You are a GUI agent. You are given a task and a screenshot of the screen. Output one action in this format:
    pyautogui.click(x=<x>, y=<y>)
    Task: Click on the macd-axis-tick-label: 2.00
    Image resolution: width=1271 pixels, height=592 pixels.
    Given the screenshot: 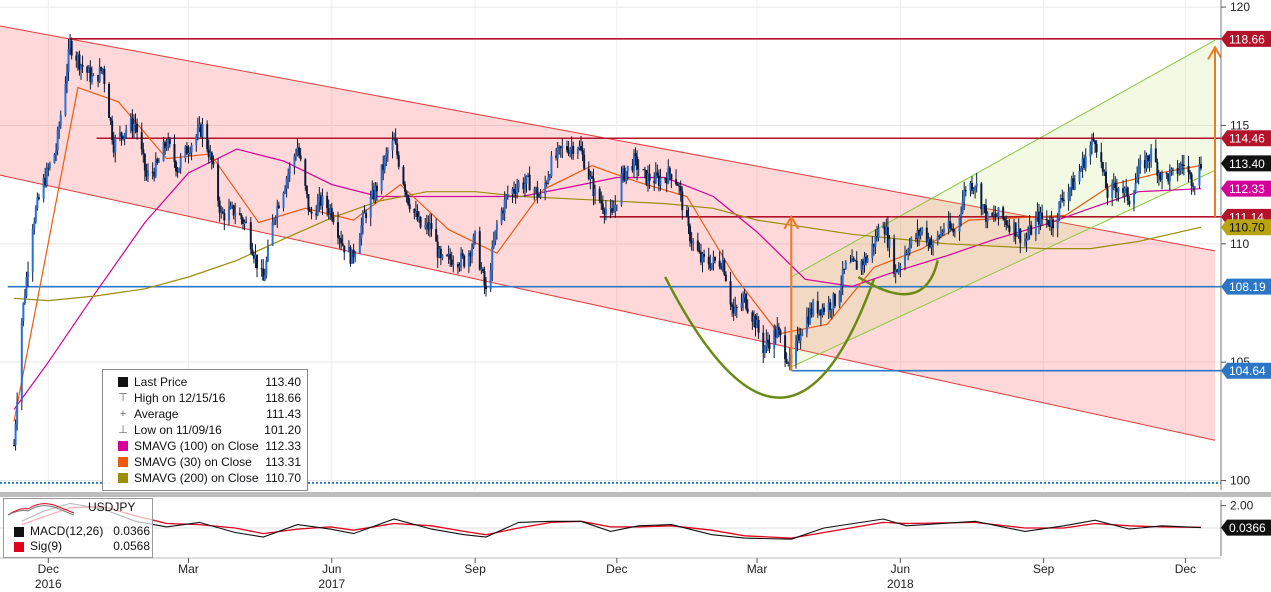 What is the action you would take?
    pyautogui.click(x=1242, y=506)
    